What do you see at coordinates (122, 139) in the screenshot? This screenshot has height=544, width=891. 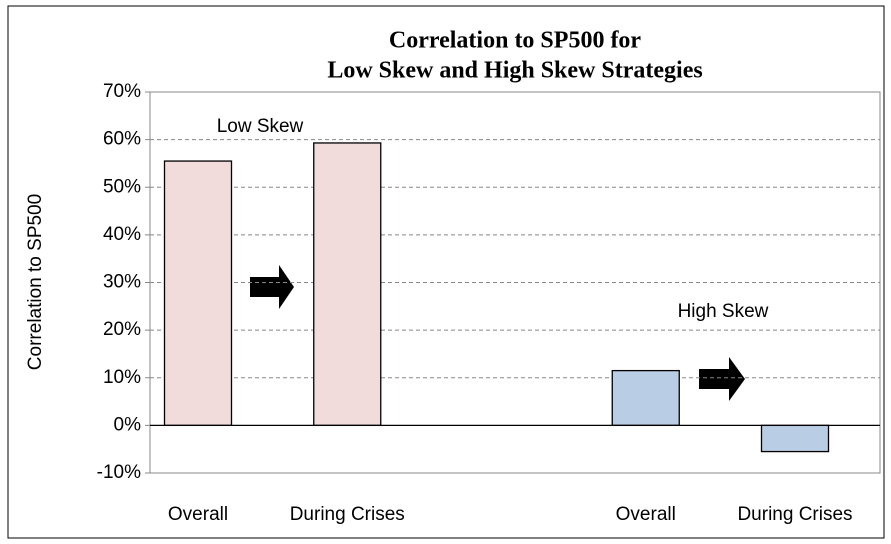 I see `y-tick-label: 60%` at bounding box center [122, 139].